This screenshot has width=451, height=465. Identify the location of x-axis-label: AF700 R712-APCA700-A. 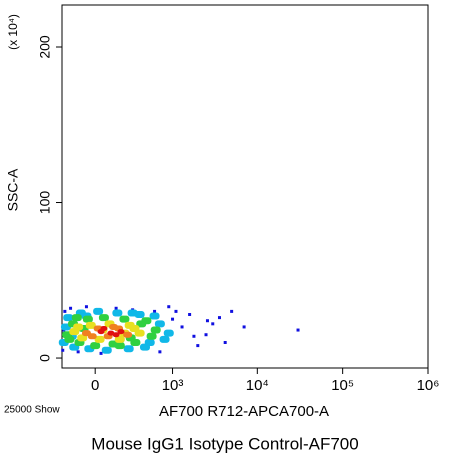
(244, 411).